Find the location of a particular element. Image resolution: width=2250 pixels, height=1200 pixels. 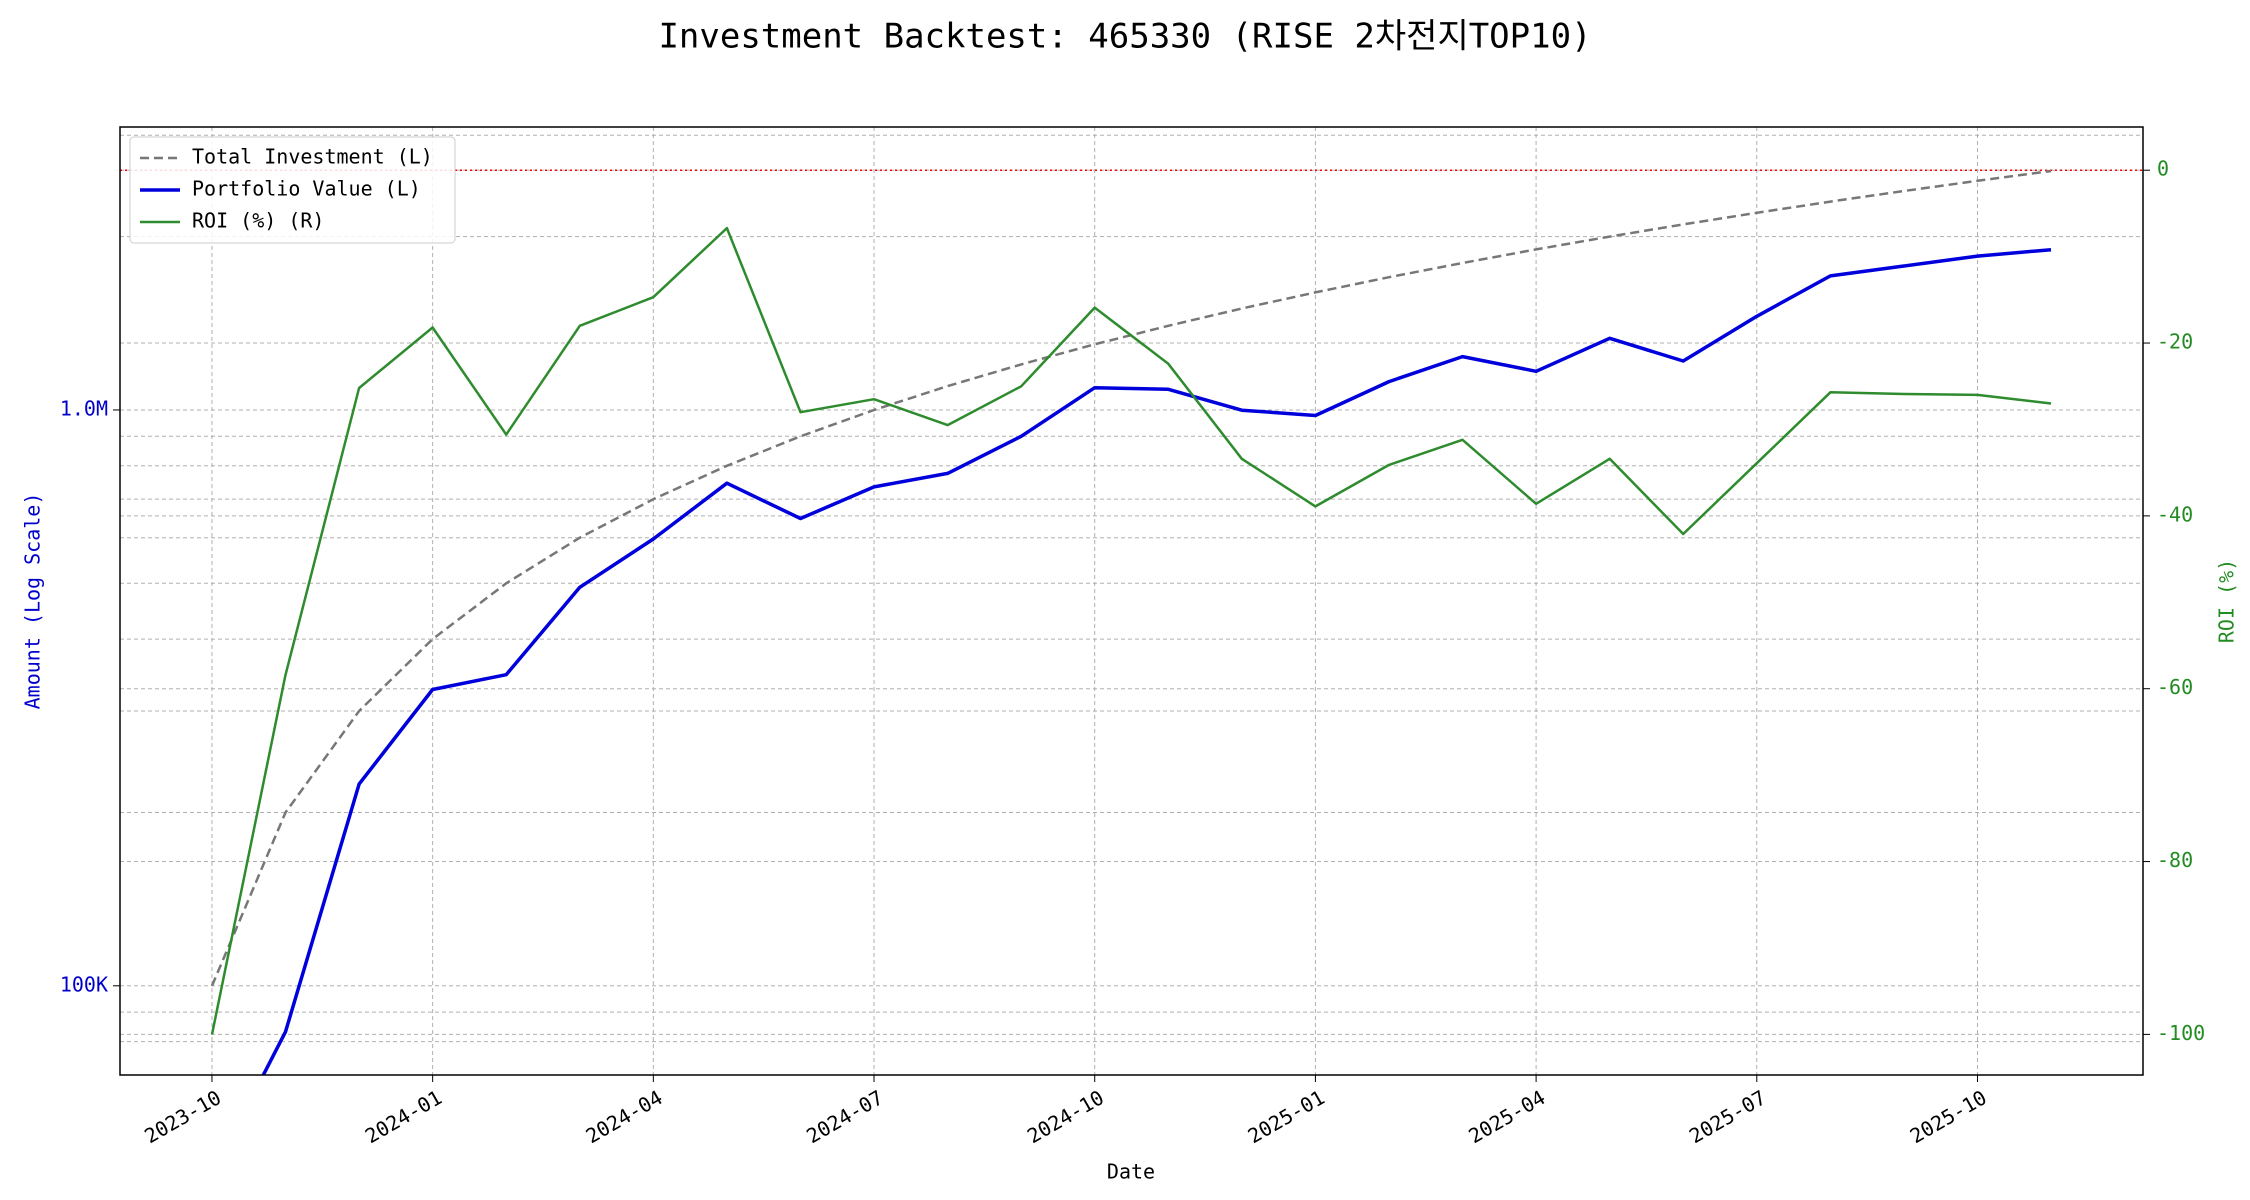

legend-box is located at coordinates (292, 190).